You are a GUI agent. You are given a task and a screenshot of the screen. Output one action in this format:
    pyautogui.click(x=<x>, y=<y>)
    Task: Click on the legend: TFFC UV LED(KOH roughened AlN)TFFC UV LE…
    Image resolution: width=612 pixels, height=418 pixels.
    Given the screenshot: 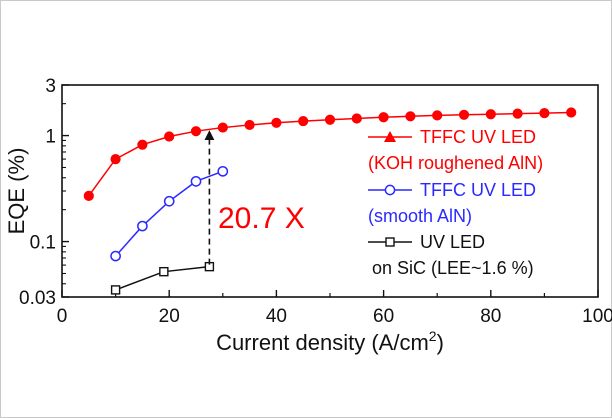 What is the action you would take?
    pyautogui.click(x=455, y=202)
    